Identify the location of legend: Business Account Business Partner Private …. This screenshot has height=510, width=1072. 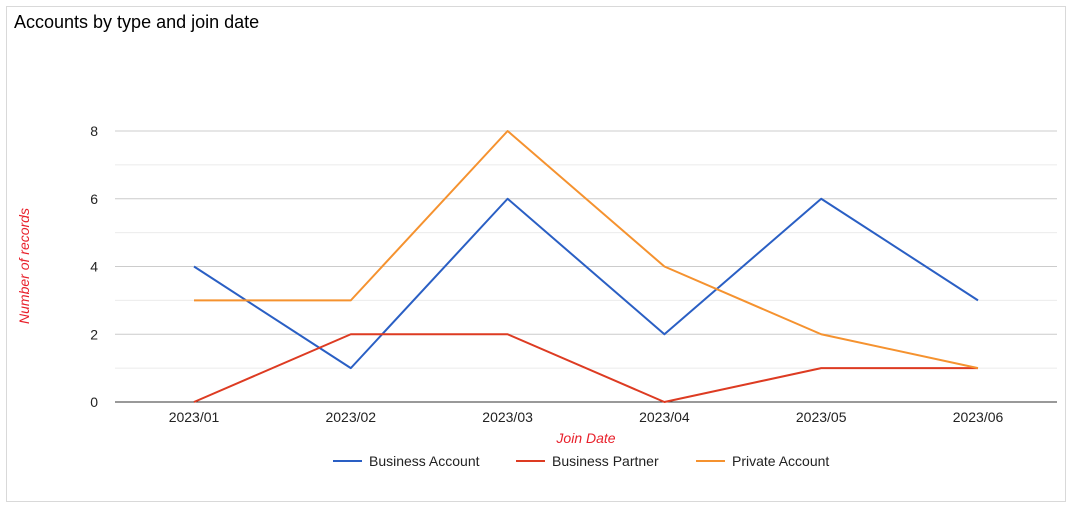
(581, 461).